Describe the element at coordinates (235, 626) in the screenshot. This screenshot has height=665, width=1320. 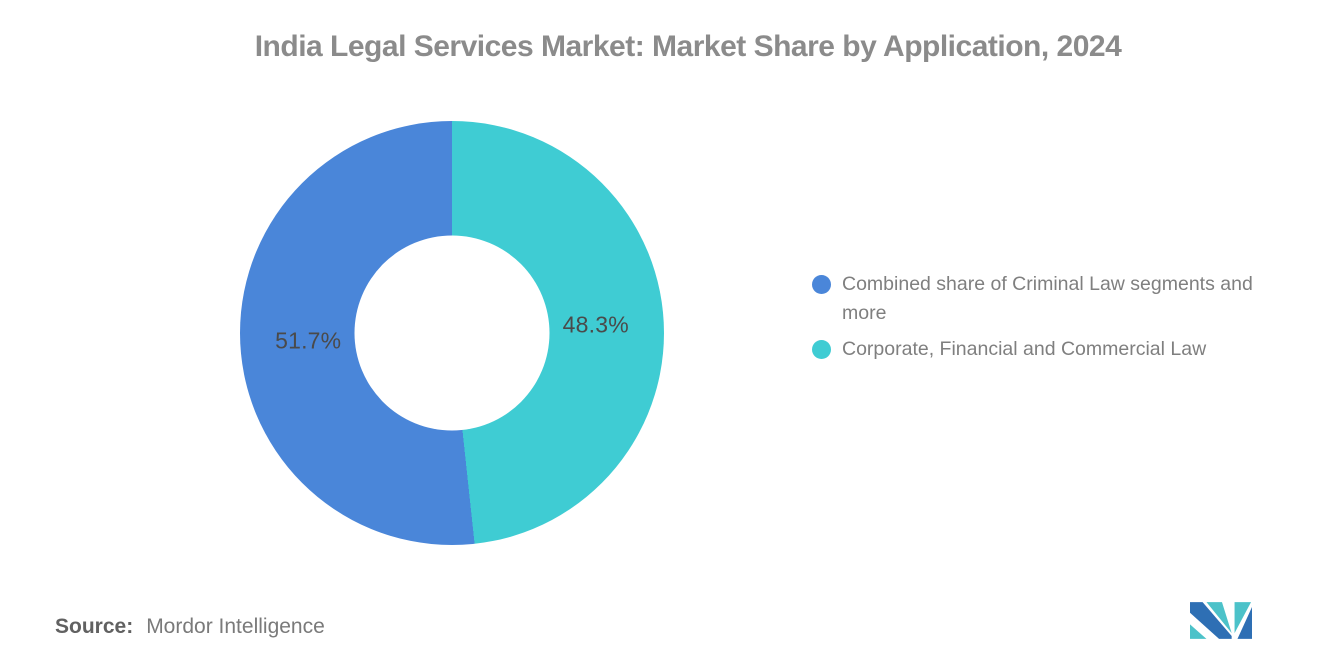
I see `source-value: Mordor Intelligence` at that location.